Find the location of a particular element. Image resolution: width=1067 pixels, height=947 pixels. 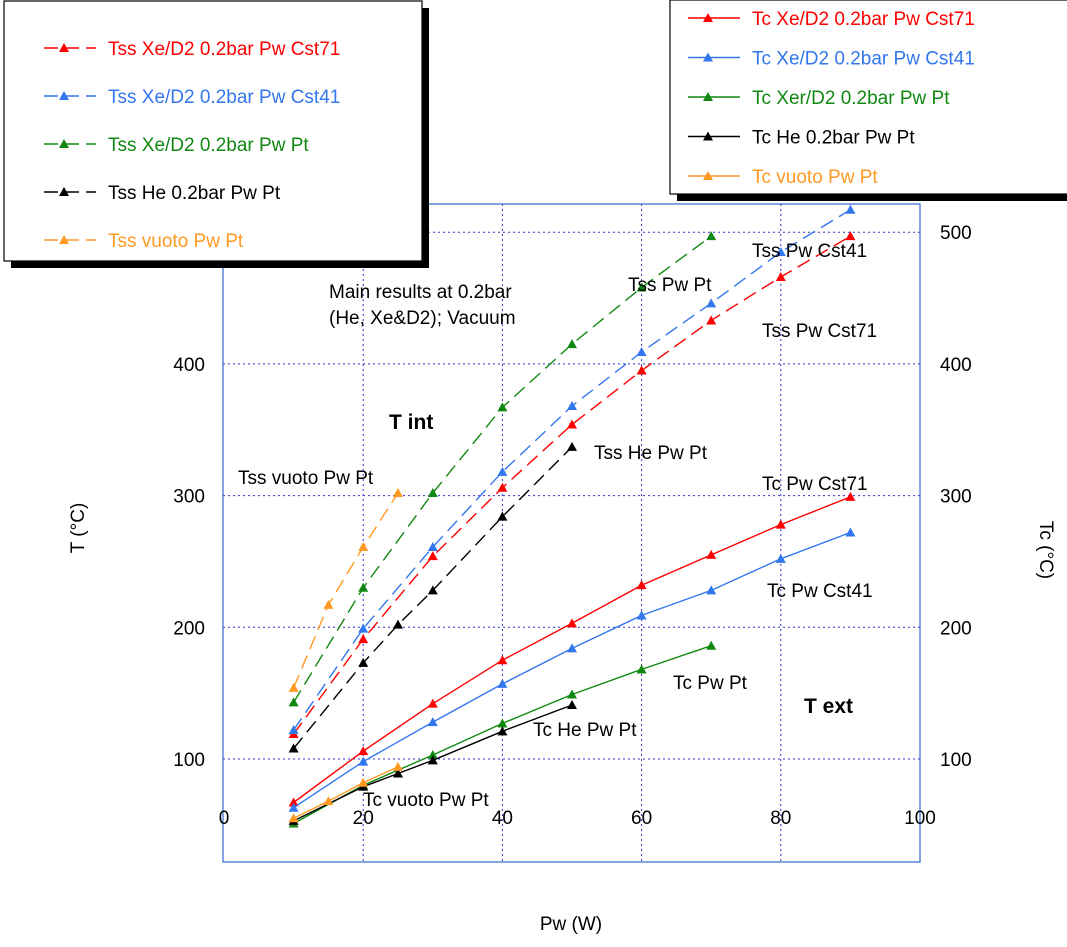

y-tick-label-left: 100 is located at coordinates (189, 760).